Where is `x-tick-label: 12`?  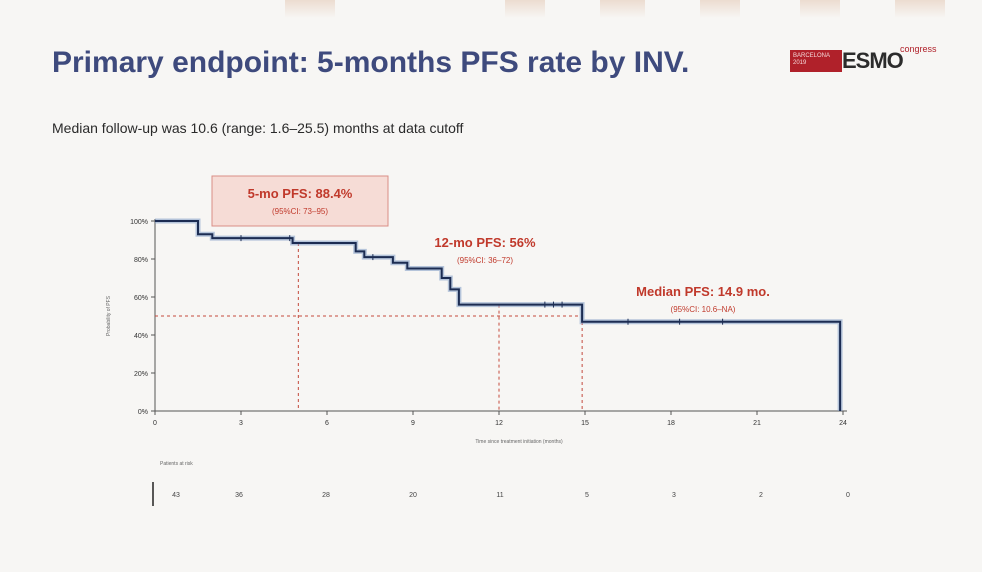 x-tick-label: 12 is located at coordinates (499, 423).